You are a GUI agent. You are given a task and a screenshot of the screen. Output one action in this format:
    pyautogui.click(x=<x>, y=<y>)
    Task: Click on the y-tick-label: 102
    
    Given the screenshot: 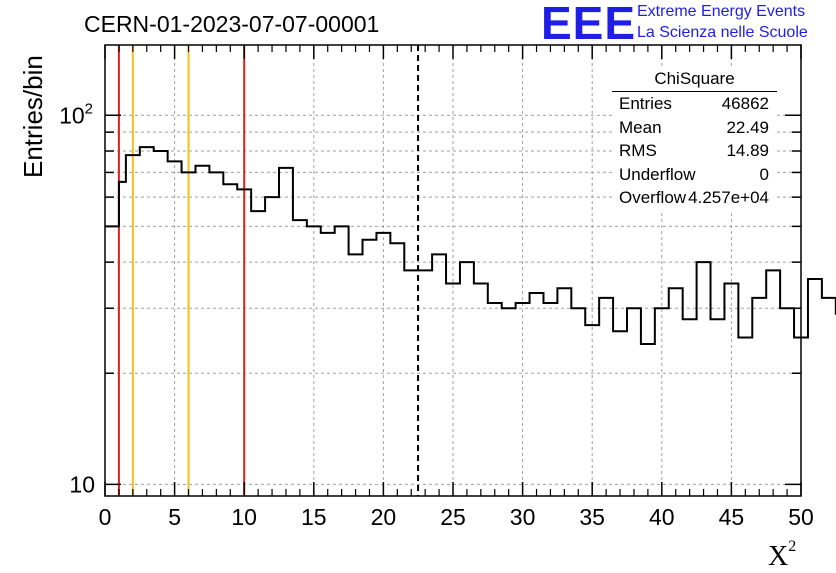 What is the action you would take?
    pyautogui.click(x=76, y=114)
    